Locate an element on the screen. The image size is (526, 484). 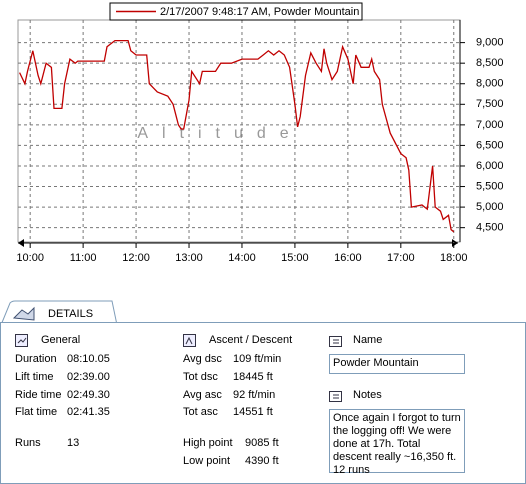
y-tick-label: 6,500 is located at coordinates (490, 145).